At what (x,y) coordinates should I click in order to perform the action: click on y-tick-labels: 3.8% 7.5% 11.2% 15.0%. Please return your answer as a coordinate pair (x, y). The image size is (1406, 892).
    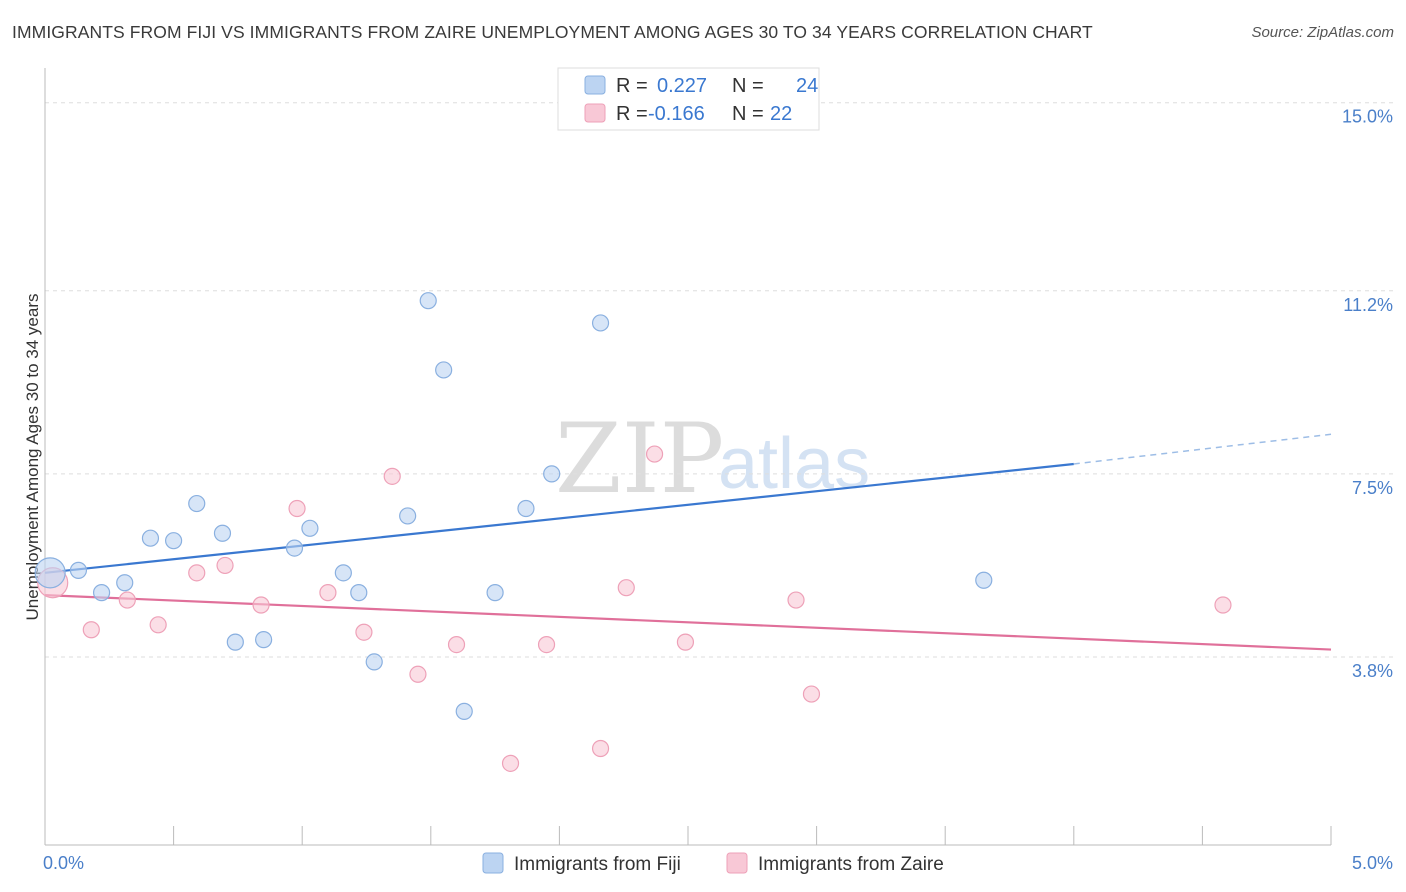
    Looking at the image, I should click on (1367, 394).